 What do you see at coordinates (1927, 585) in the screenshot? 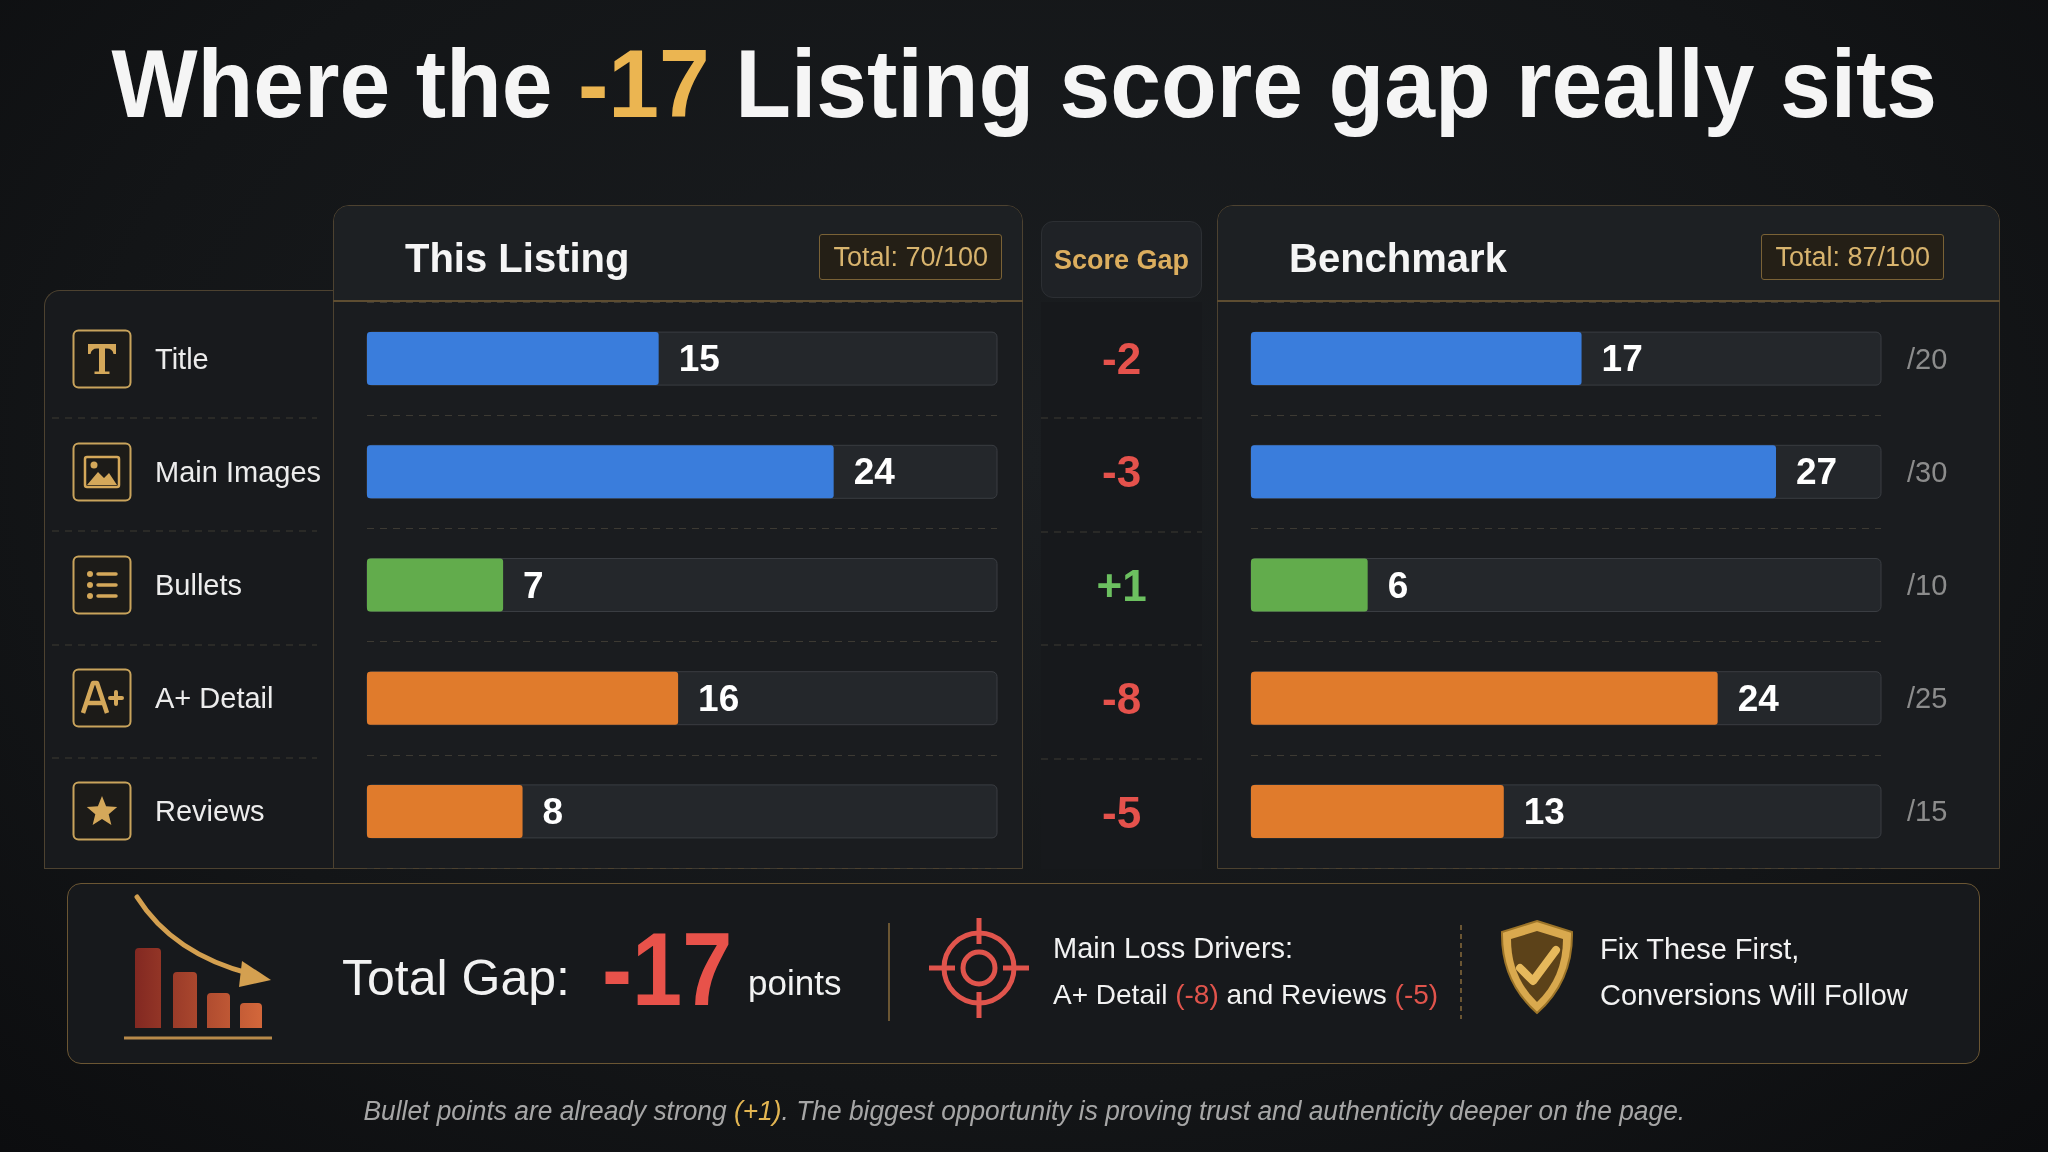
I see `text: /10` at bounding box center [1927, 585].